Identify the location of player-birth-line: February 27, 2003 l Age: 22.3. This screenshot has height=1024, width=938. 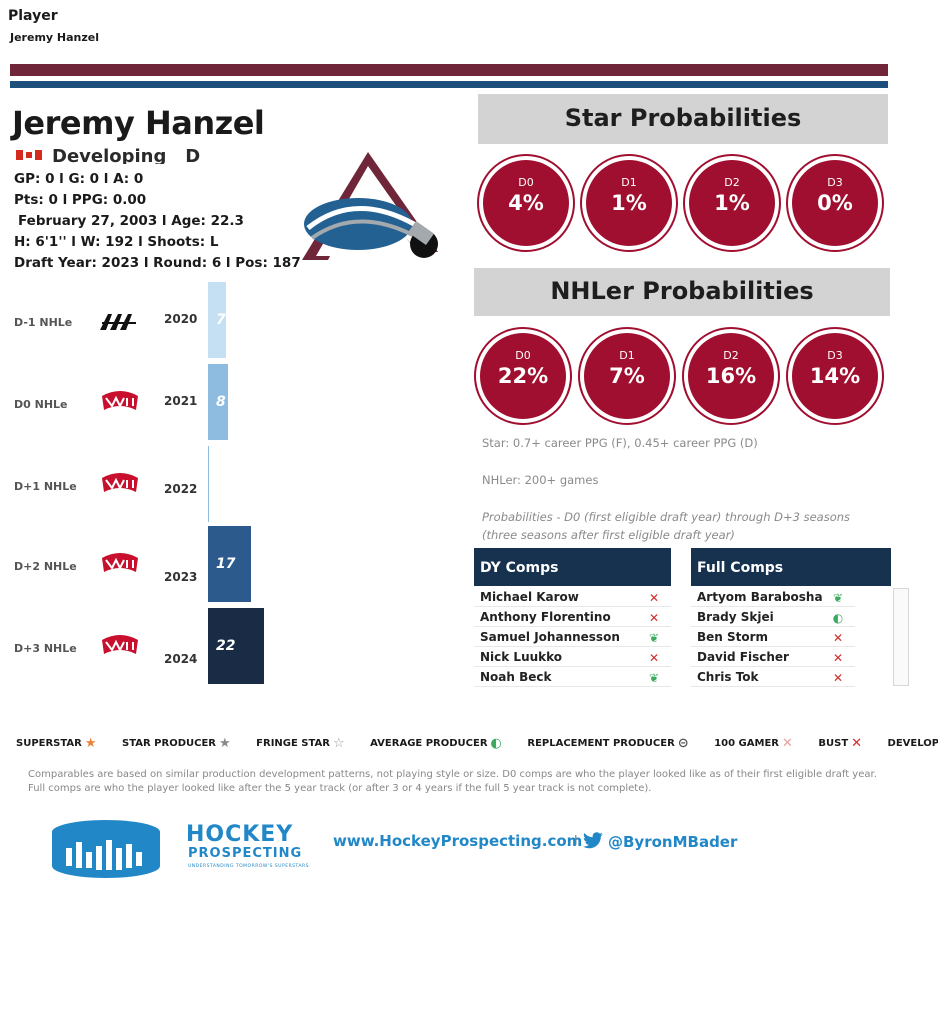
(131, 221).